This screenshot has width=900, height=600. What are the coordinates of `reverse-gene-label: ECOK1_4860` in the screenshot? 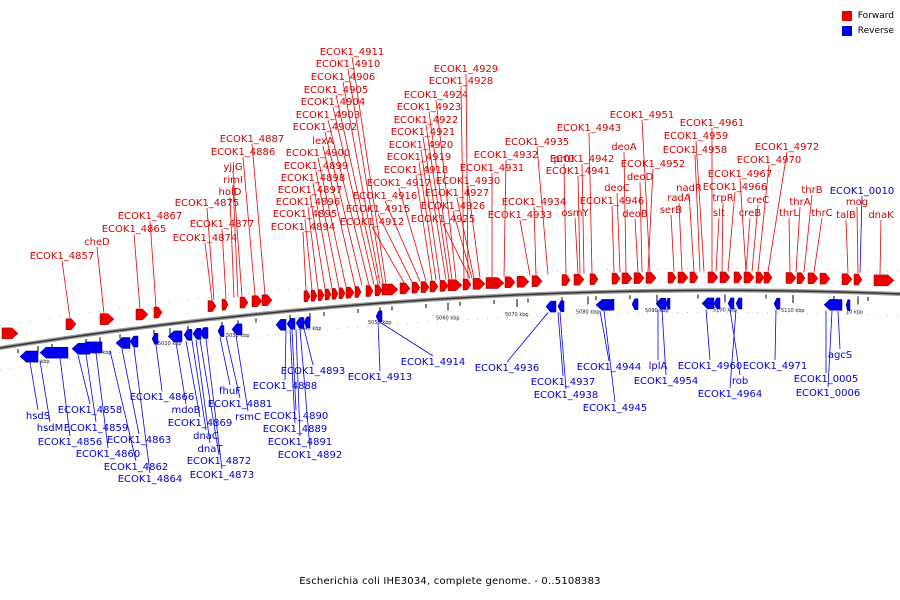 It's located at (108, 454).